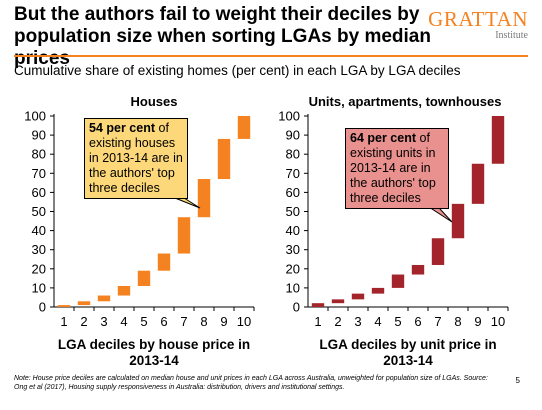 This screenshot has width=542, height=410. What do you see at coordinates (289, 116) in the screenshot?
I see `units-y-tick-label: 100` at bounding box center [289, 116].